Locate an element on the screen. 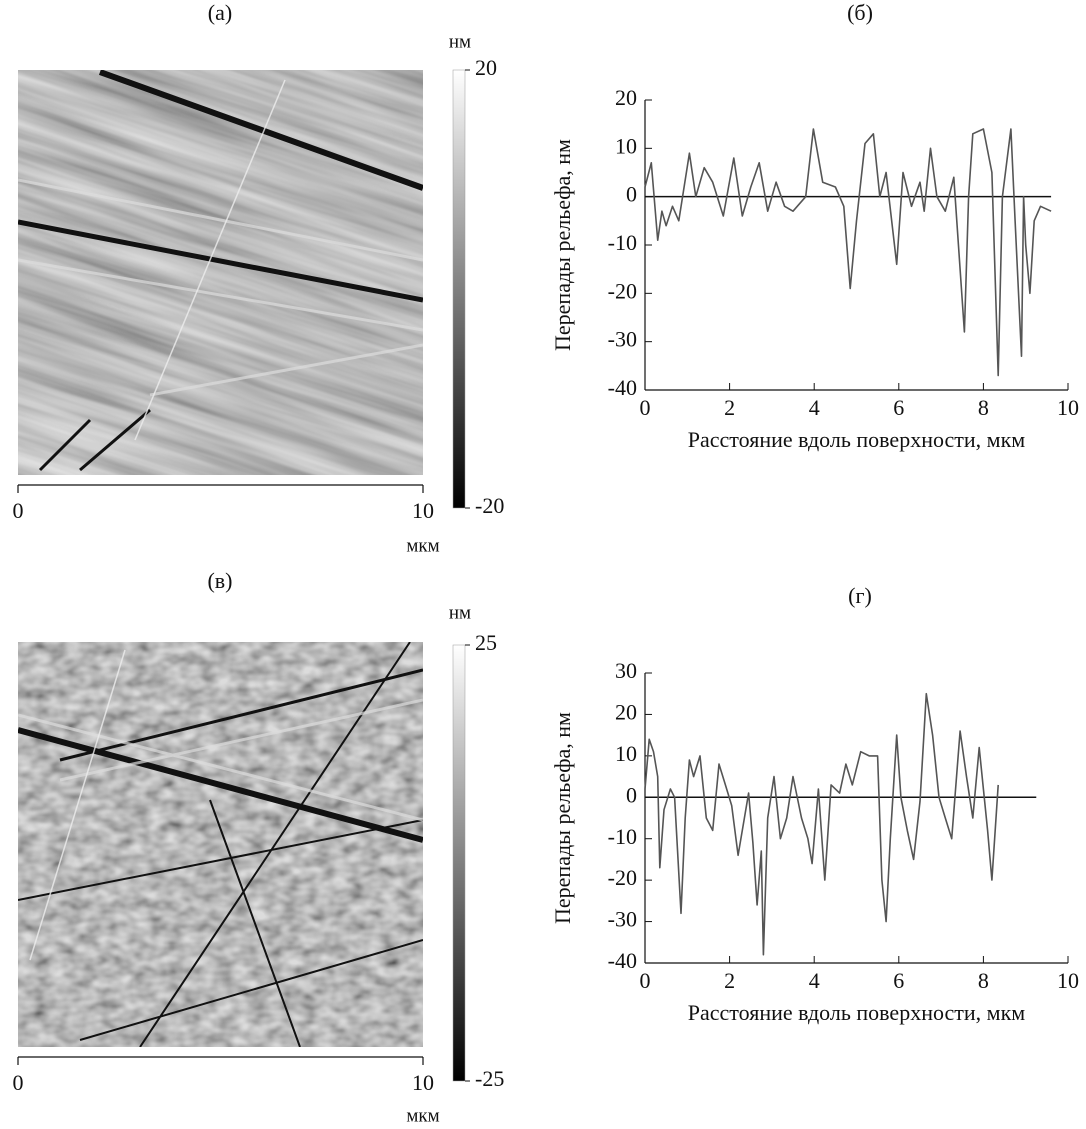 The height and width of the screenshot is (1129, 1086). panel-label: (г) is located at coordinates (860, 595).